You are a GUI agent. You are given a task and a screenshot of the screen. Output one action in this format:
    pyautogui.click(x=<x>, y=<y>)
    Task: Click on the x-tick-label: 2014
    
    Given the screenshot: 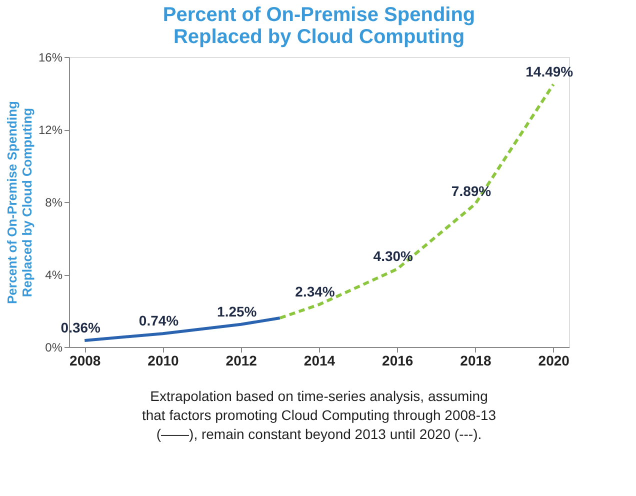 What is the action you would take?
    pyautogui.click(x=320, y=360)
    